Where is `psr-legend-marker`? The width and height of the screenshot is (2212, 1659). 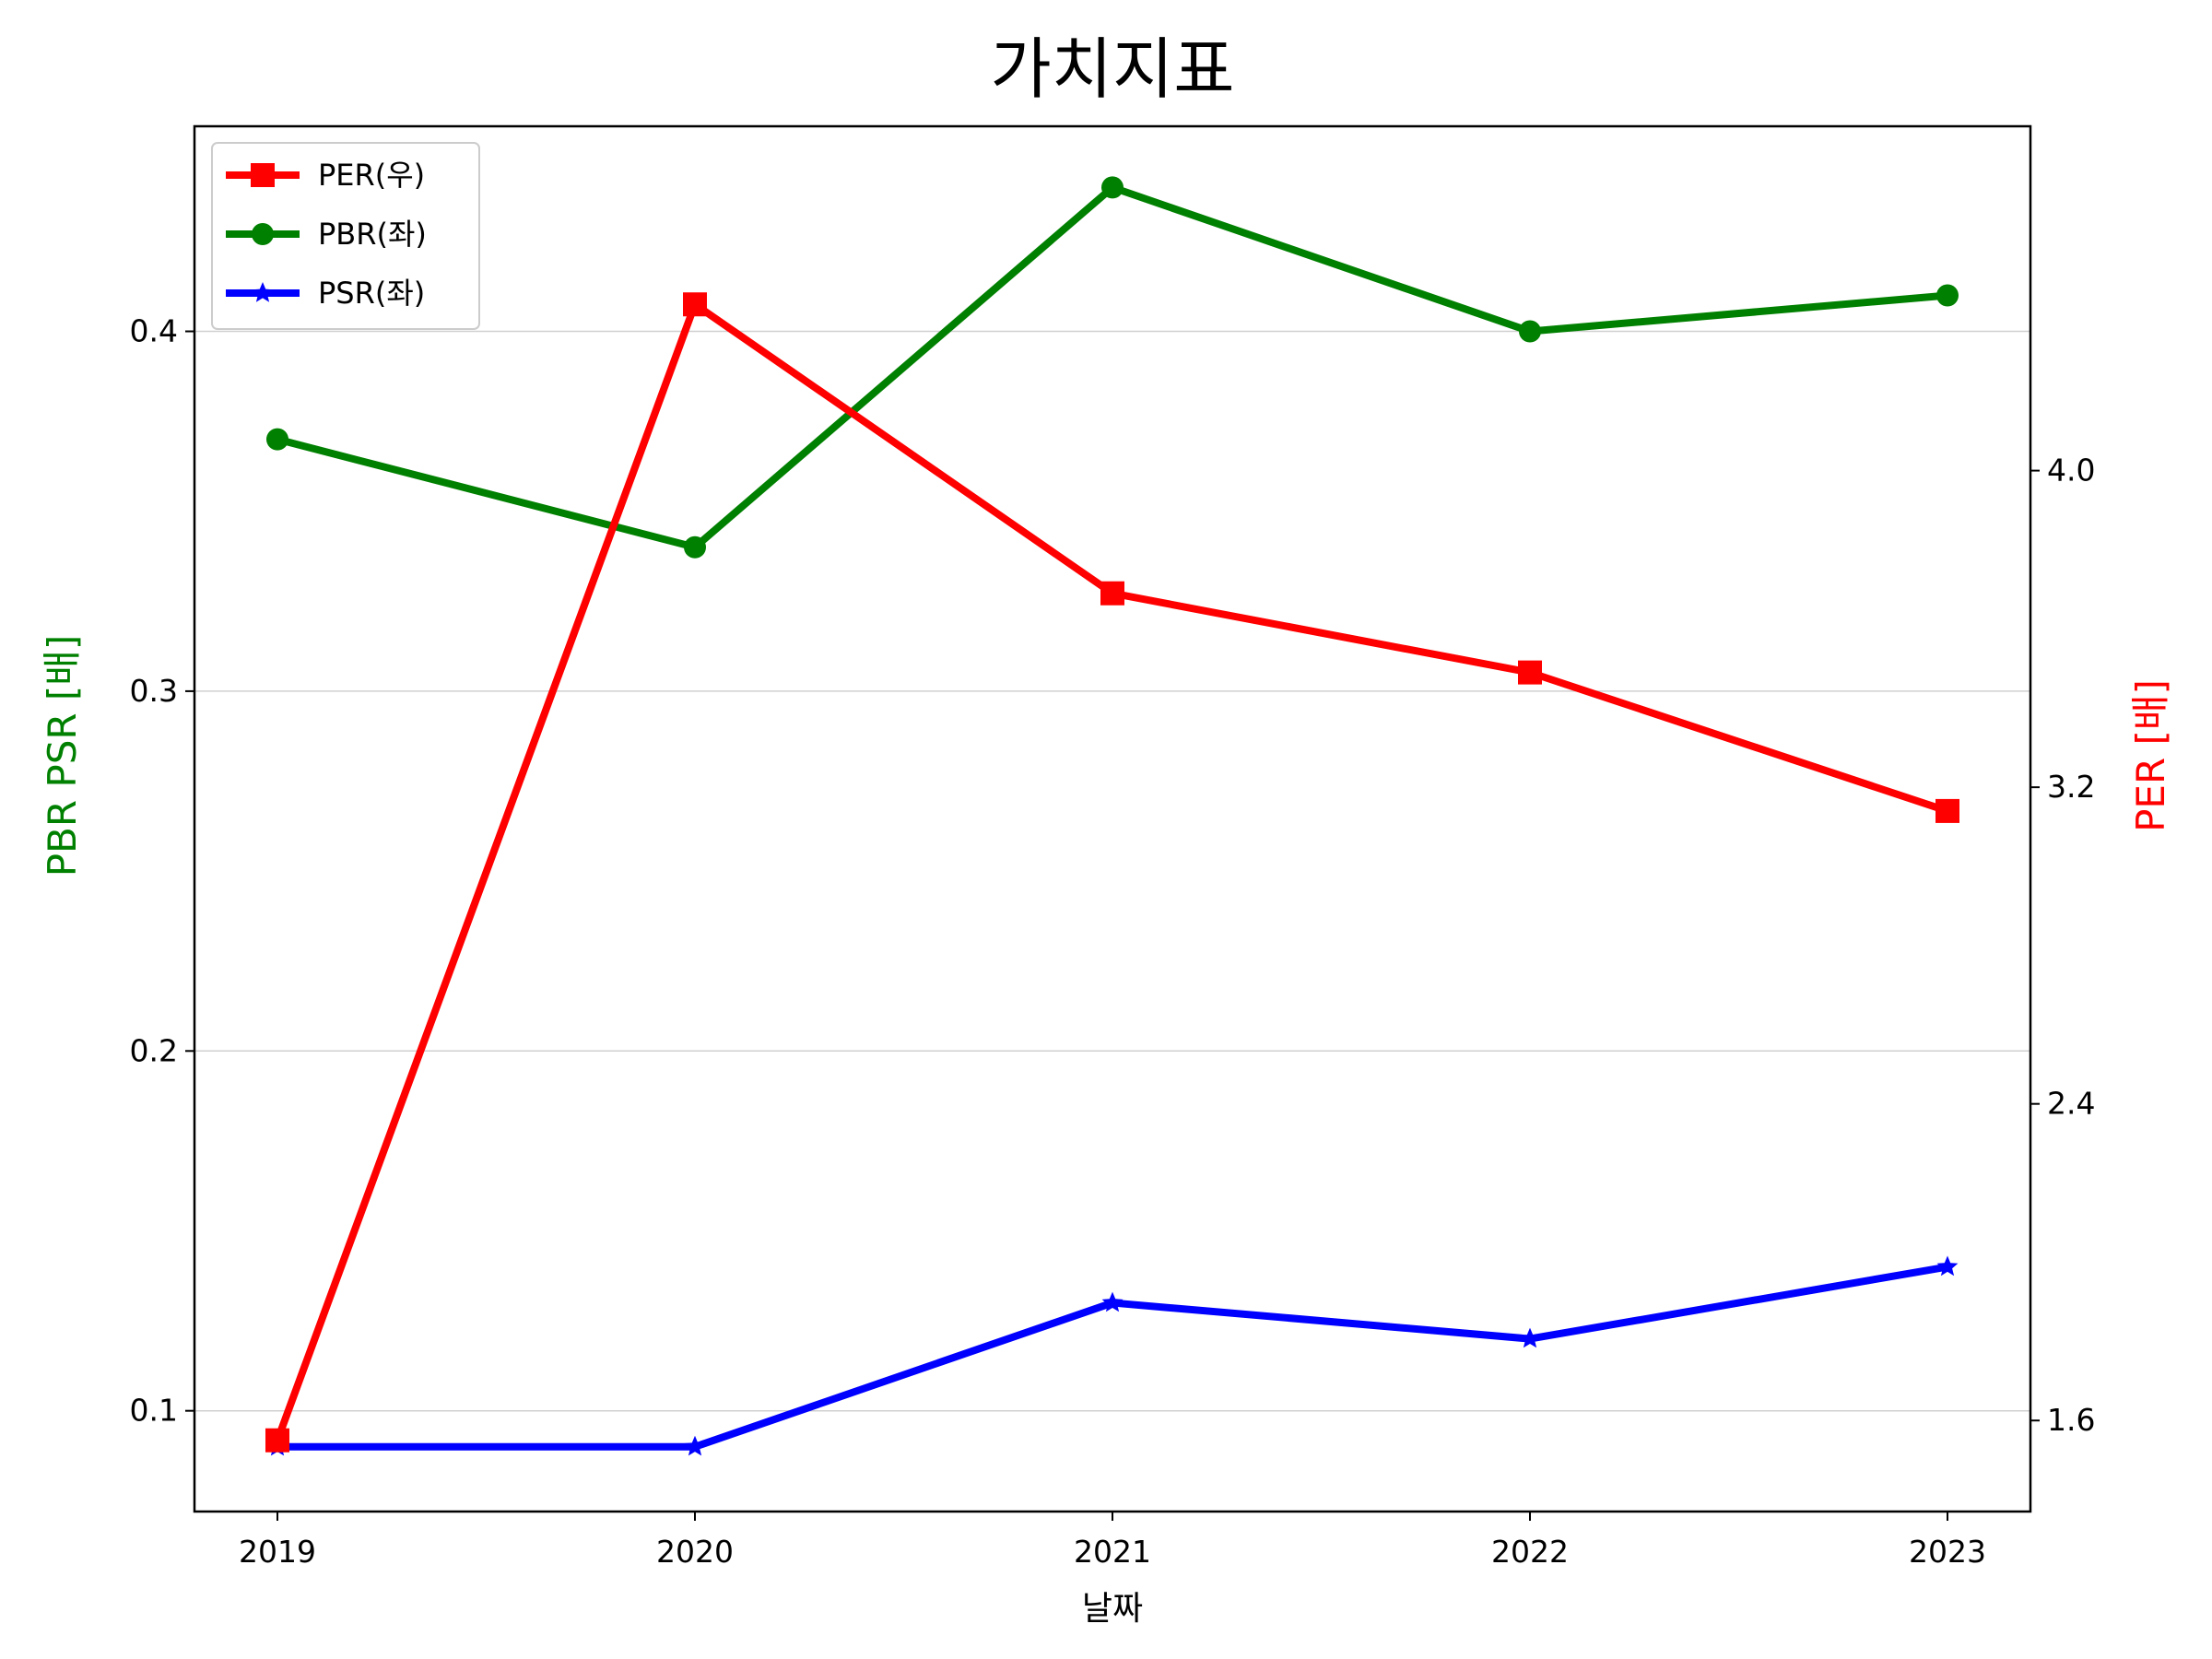 psr-legend-marker is located at coordinates (263, 292).